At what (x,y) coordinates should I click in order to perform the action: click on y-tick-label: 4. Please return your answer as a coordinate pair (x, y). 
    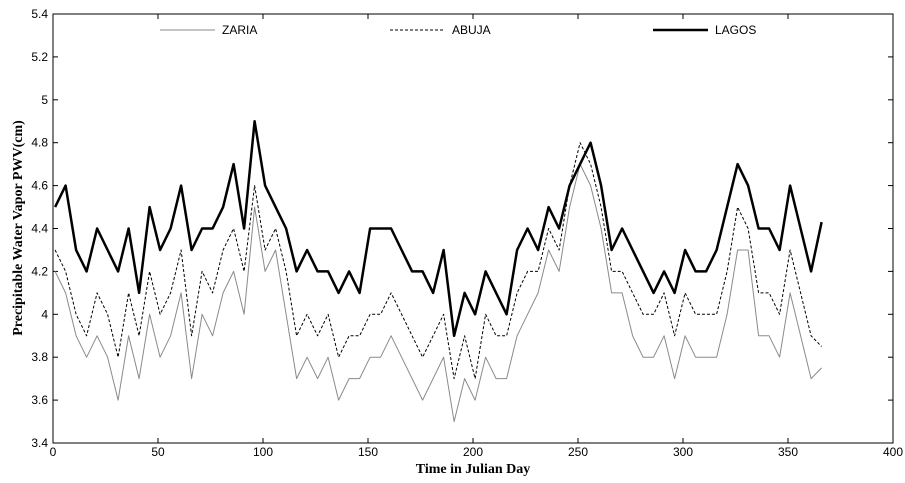
    Looking at the image, I should click on (44, 314).